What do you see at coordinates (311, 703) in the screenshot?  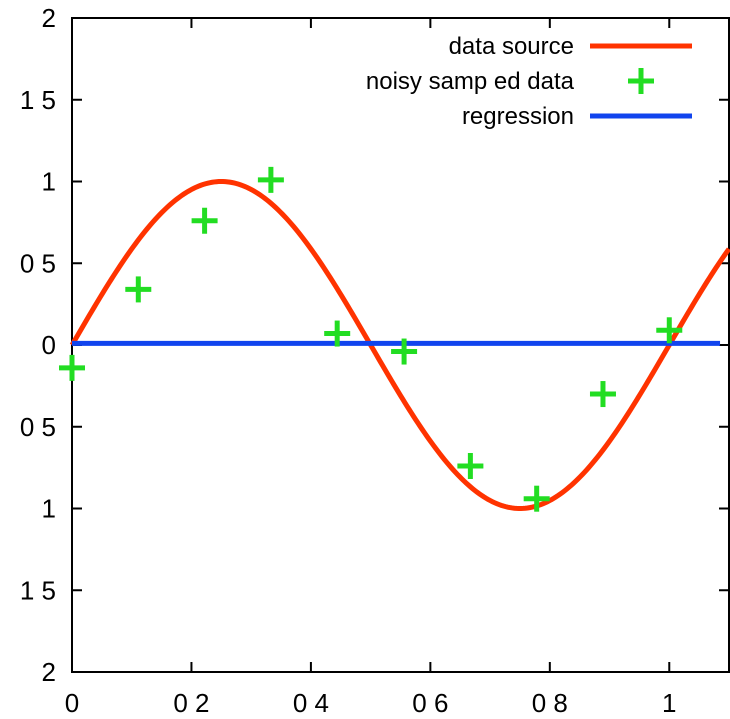 I see `x-tick-label: 0 4` at bounding box center [311, 703].